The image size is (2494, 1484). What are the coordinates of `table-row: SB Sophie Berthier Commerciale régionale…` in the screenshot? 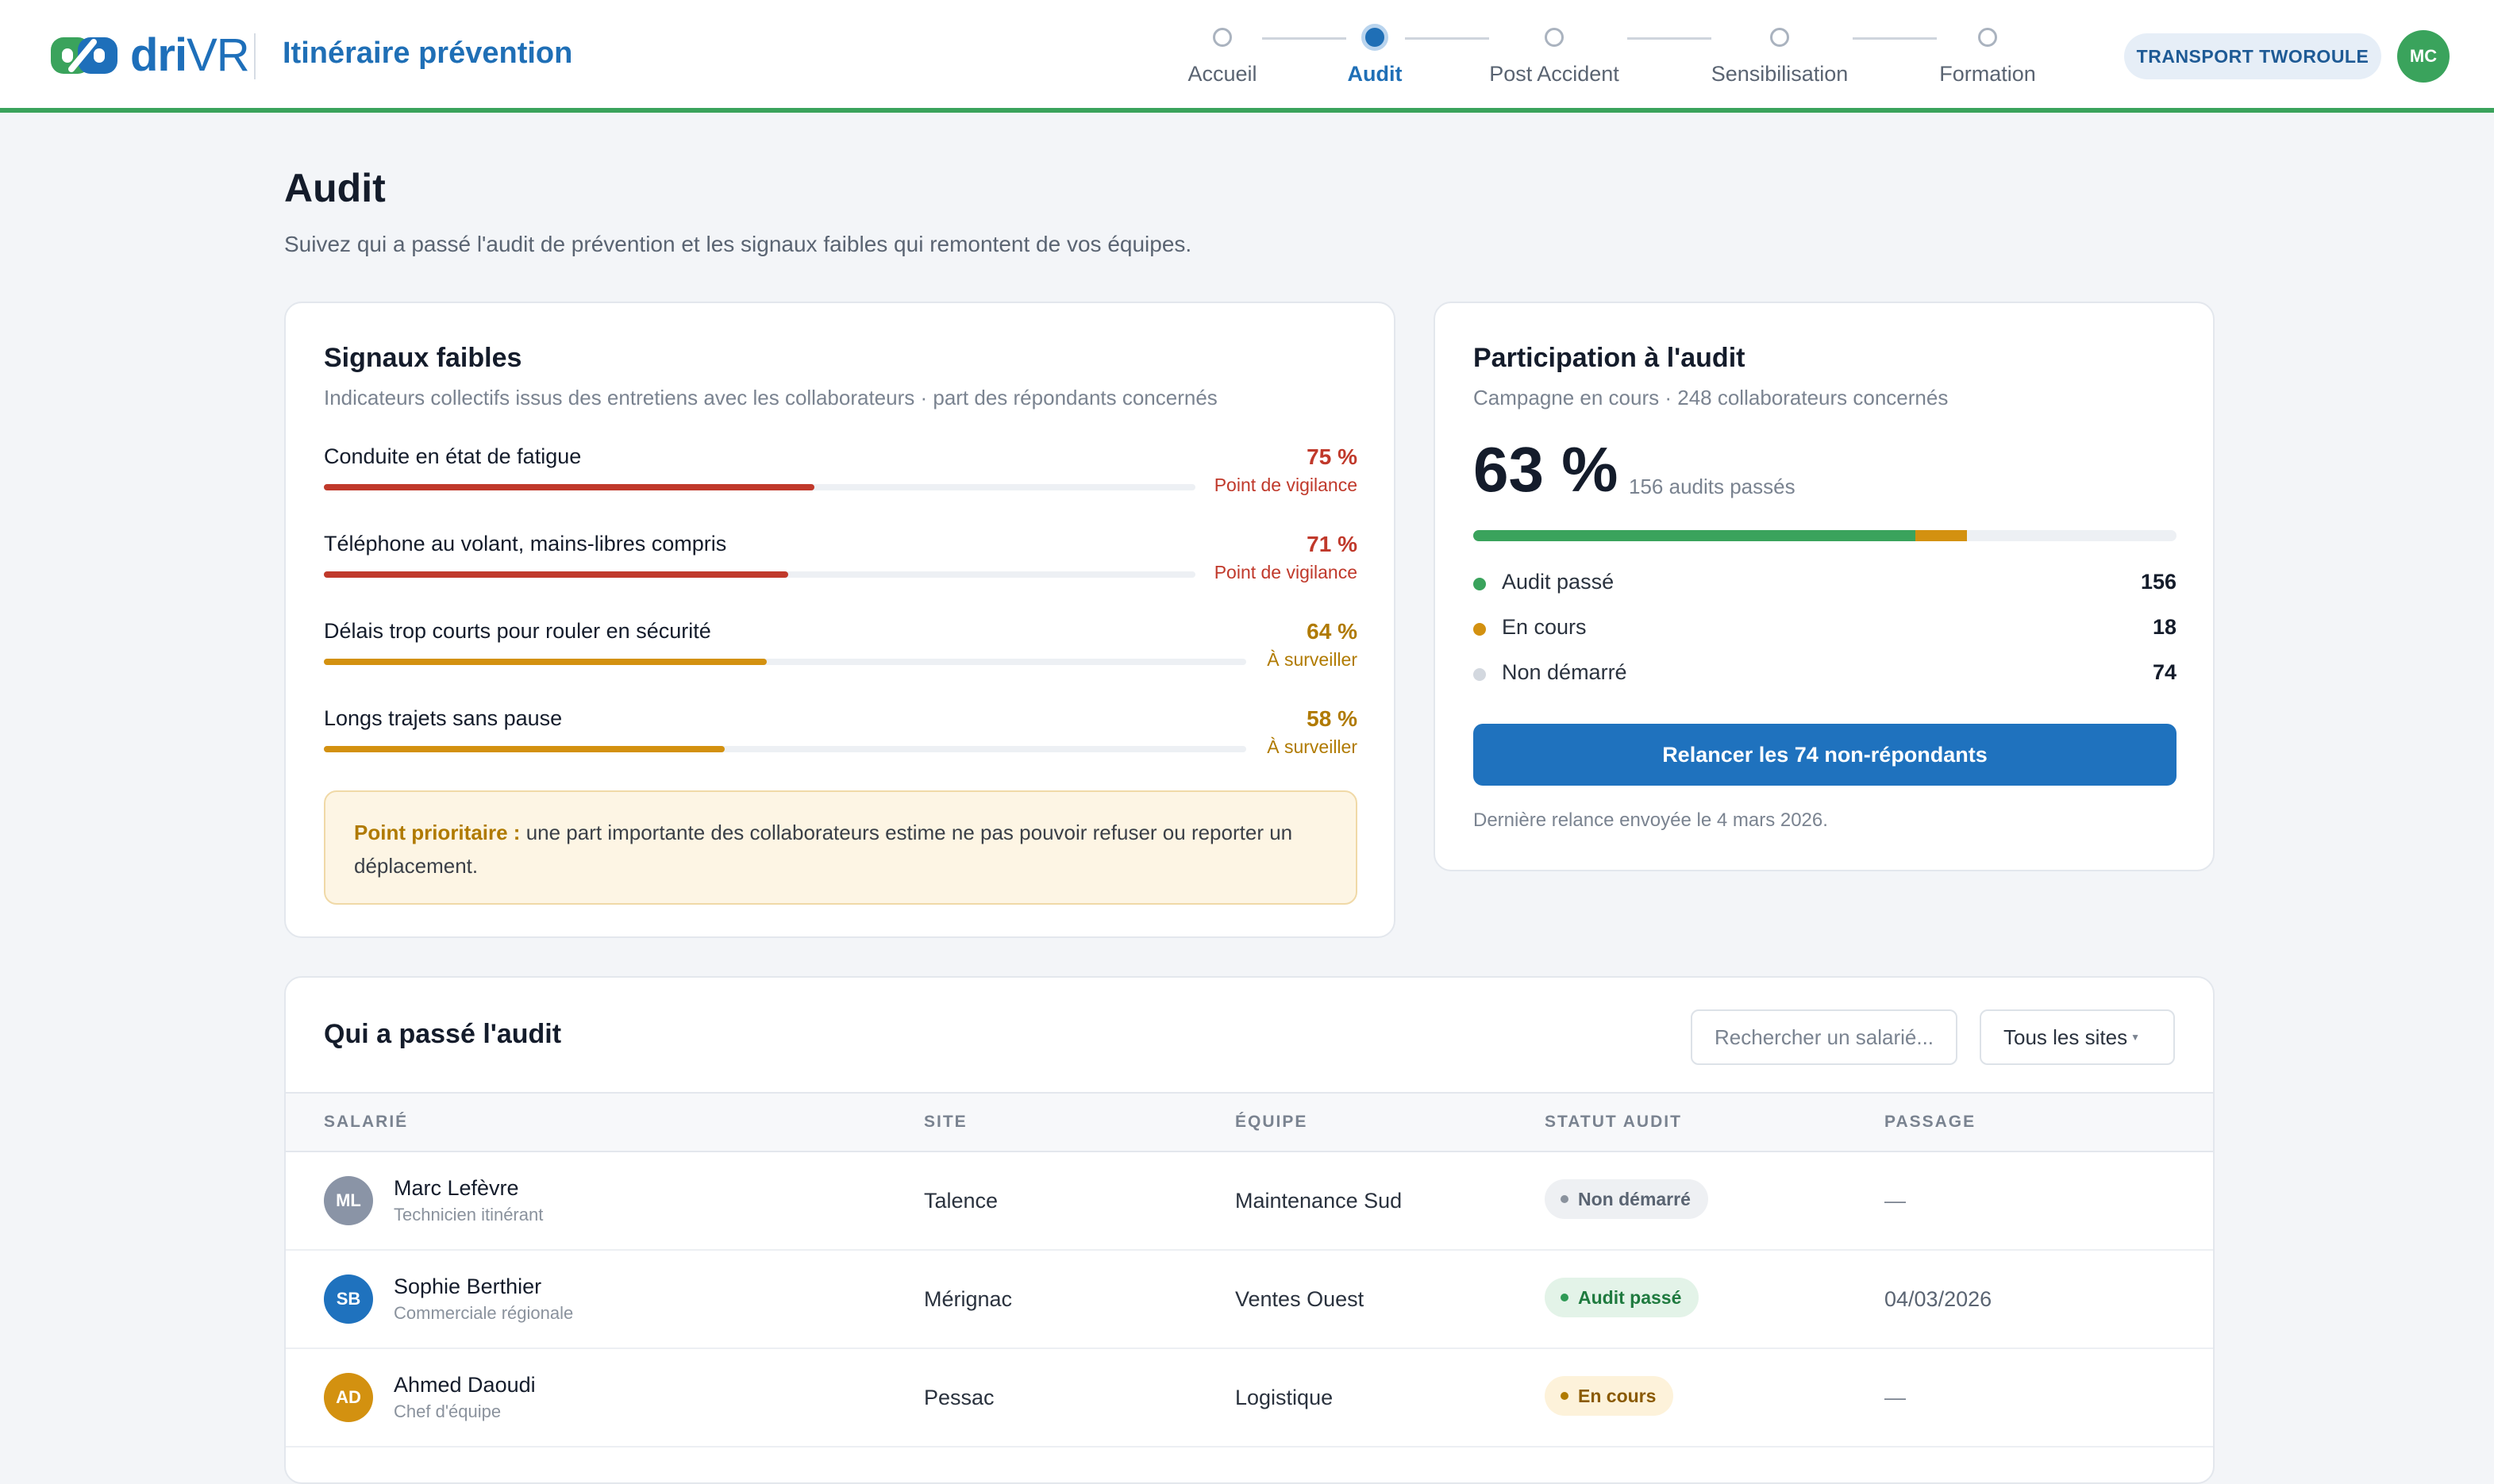 It's located at (1249, 1300).